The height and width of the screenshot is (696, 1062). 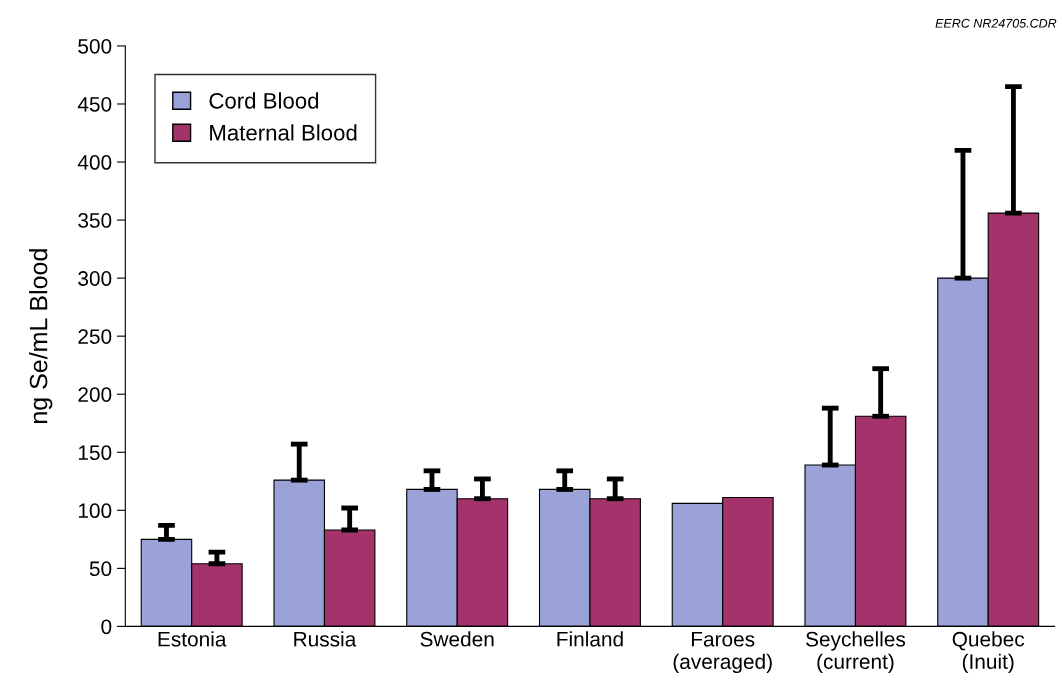 What do you see at coordinates (590, 639) in the screenshot?
I see `x-tick-label: Finland` at bounding box center [590, 639].